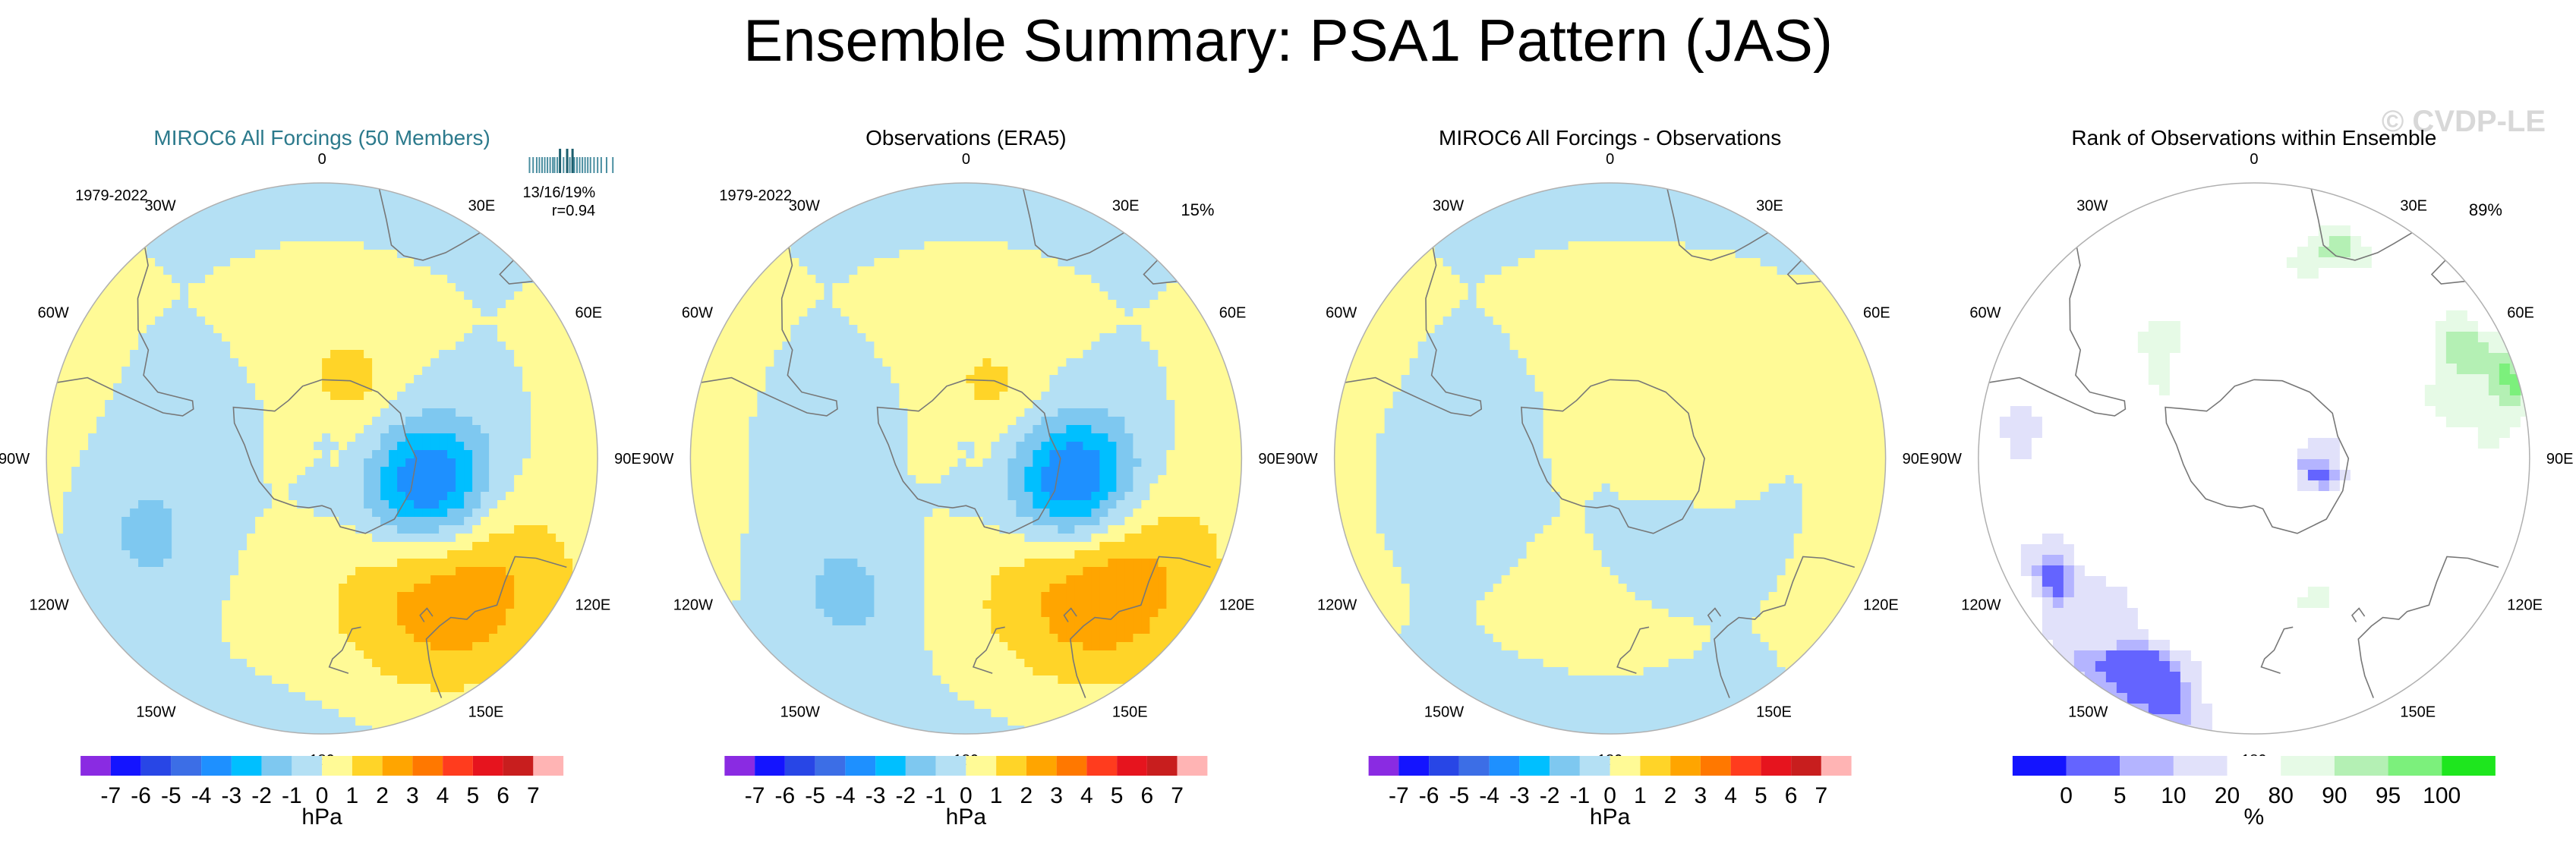  Describe the element at coordinates (1288, 40) in the screenshot. I see `page-title: Ensemble Summary: PSA1 Pattern (JAS)` at that location.